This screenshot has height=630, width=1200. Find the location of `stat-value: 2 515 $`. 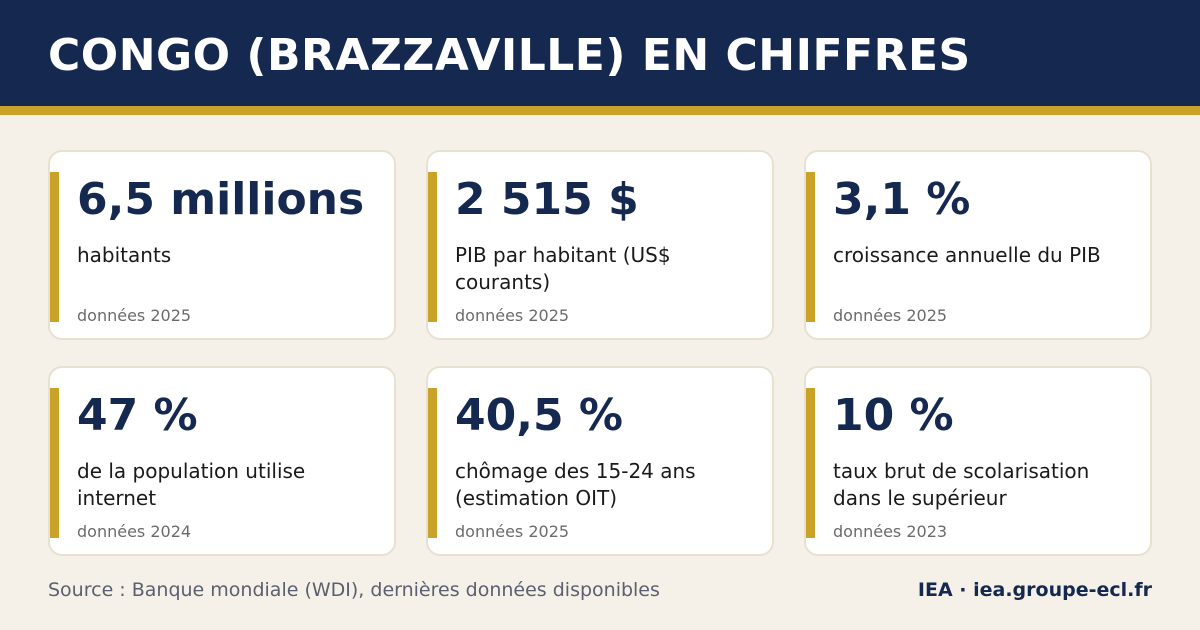

stat-value: 2 515 $ is located at coordinates (547, 199).